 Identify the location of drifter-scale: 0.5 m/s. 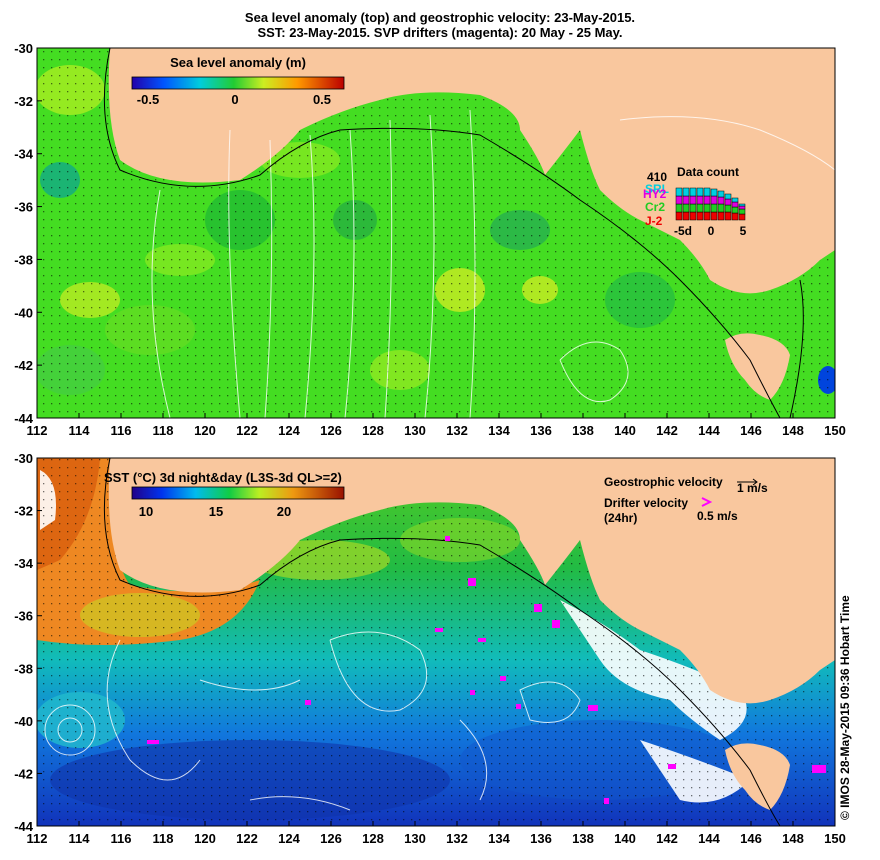
(717, 516).